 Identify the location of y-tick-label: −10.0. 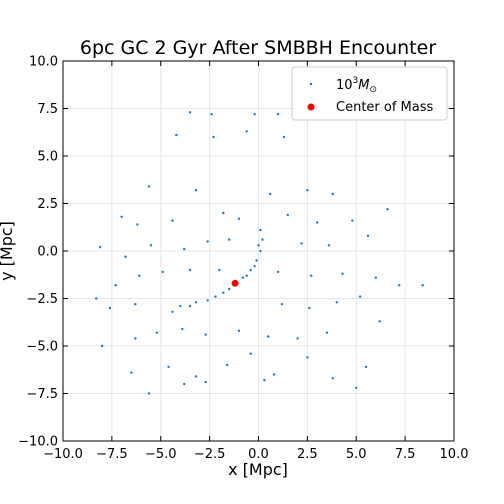
(38, 442).